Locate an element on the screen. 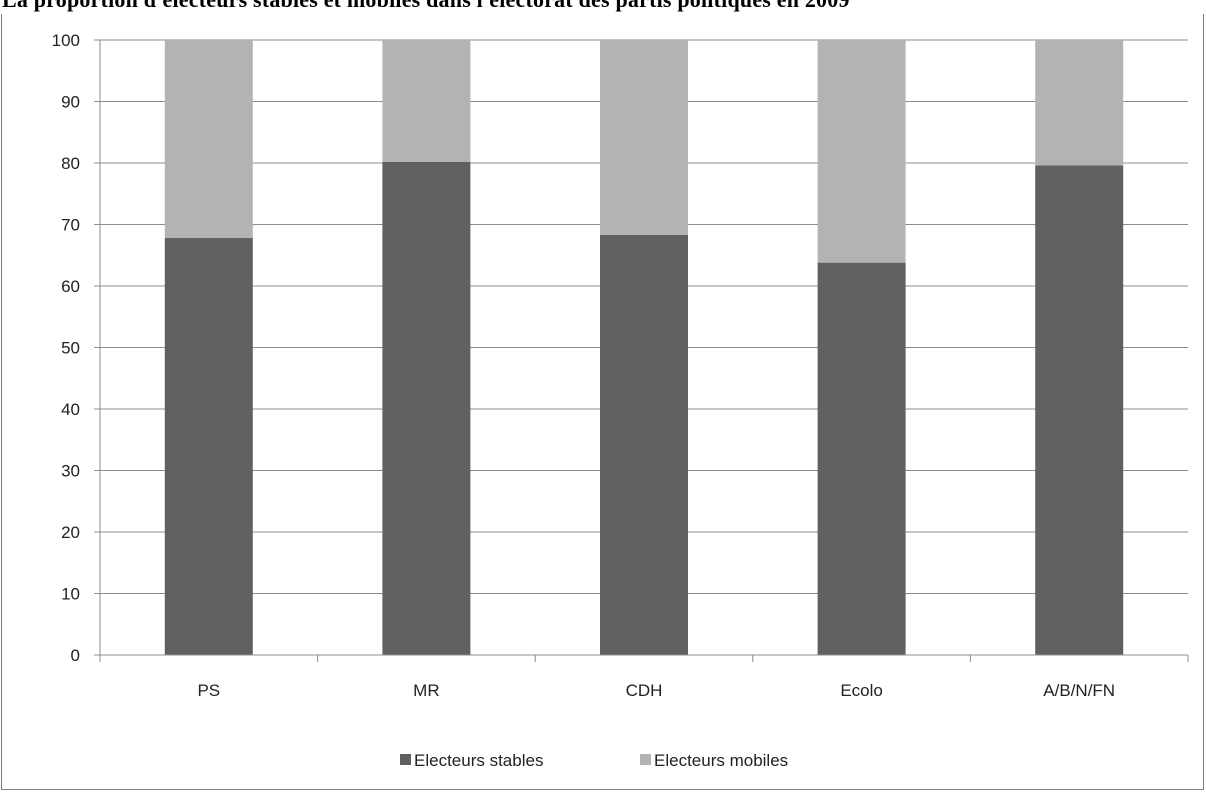  x-tick-label: A/B/N/FN is located at coordinates (1079, 690).